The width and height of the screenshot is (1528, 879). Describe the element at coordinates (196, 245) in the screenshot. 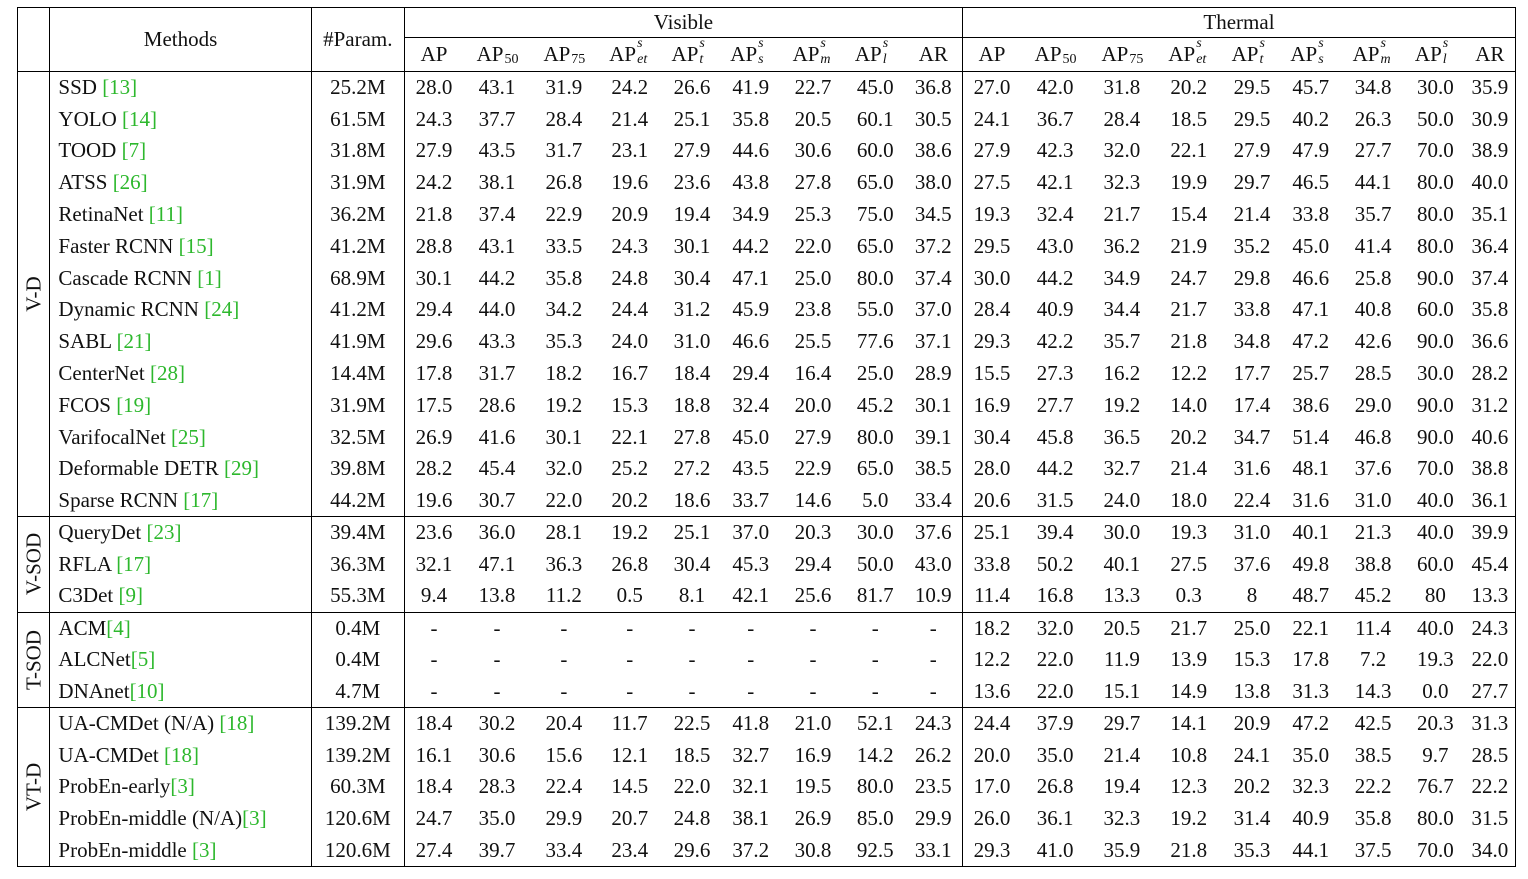

I see `citation-link: [15]` at that location.